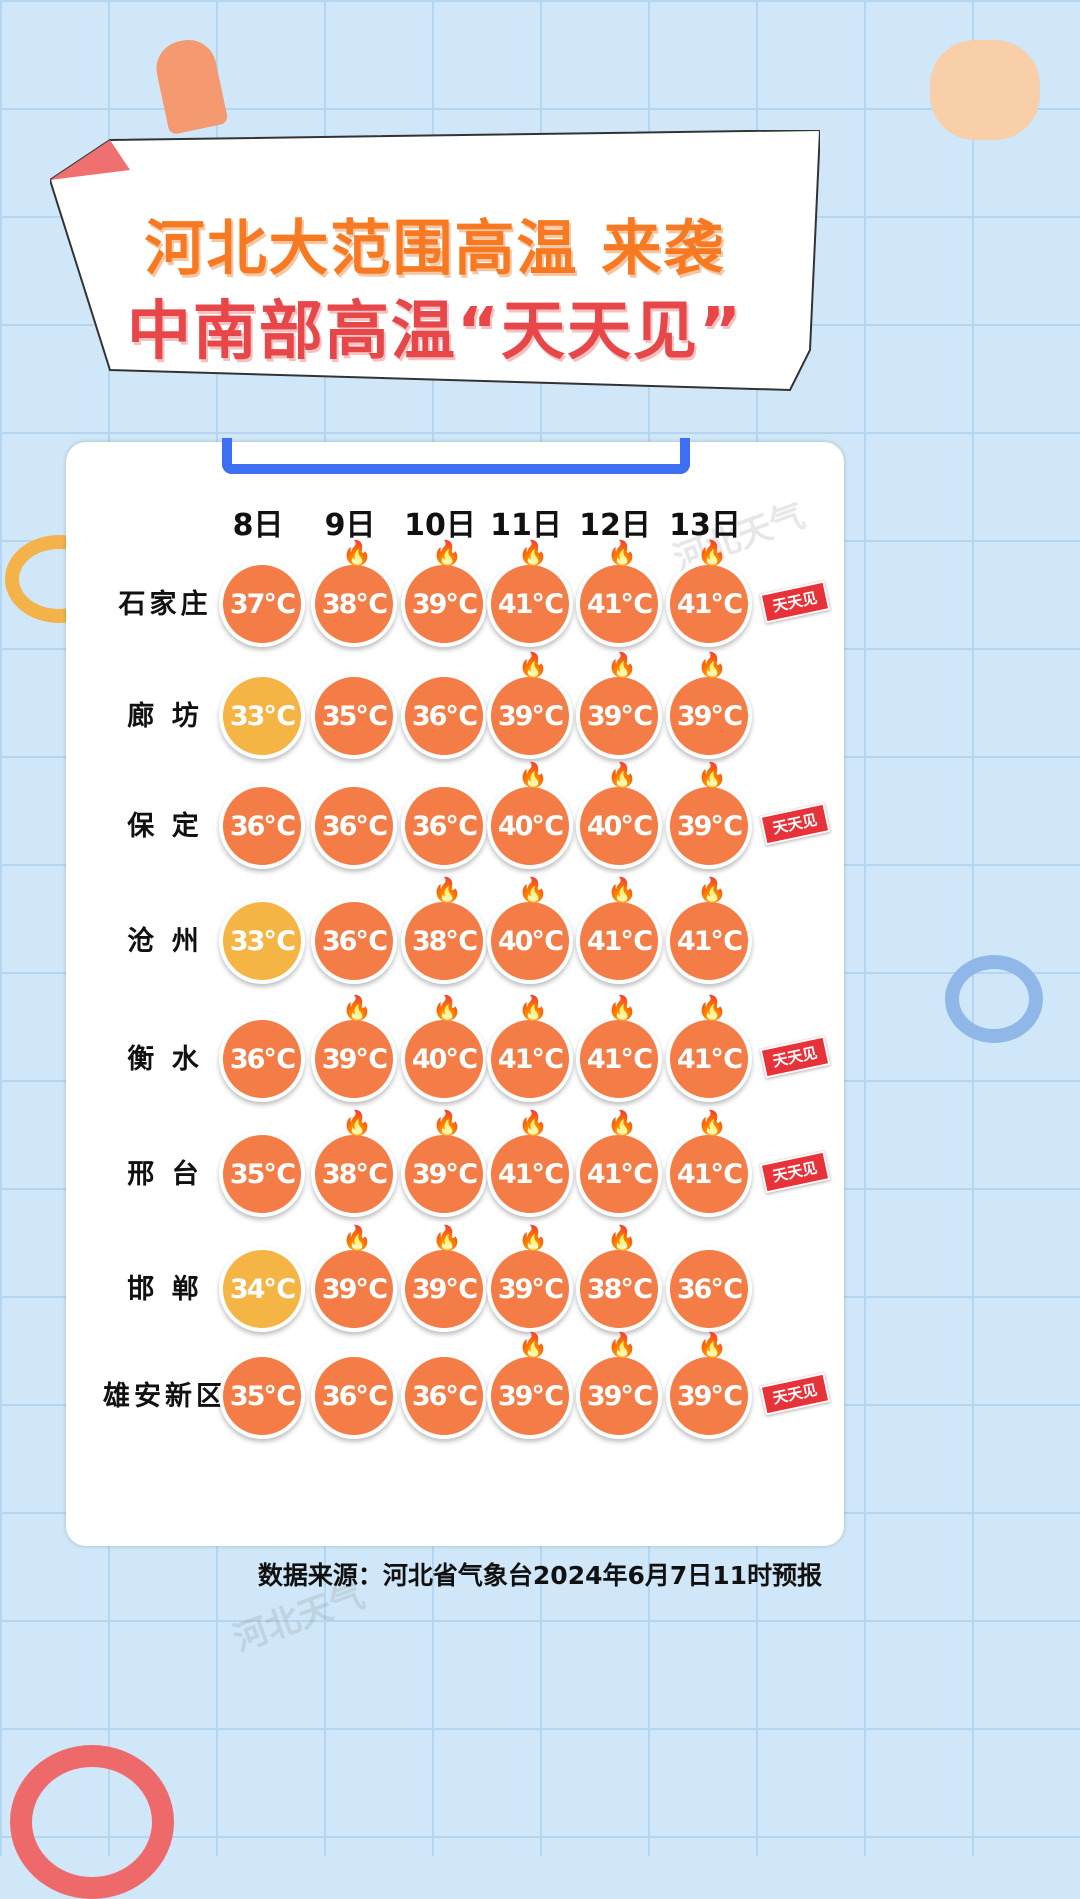 This screenshot has width=1080, height=1899. Describe the element at coordinates (165, 604) in the screenshot. I see `city-label: 石家庄` at that location.